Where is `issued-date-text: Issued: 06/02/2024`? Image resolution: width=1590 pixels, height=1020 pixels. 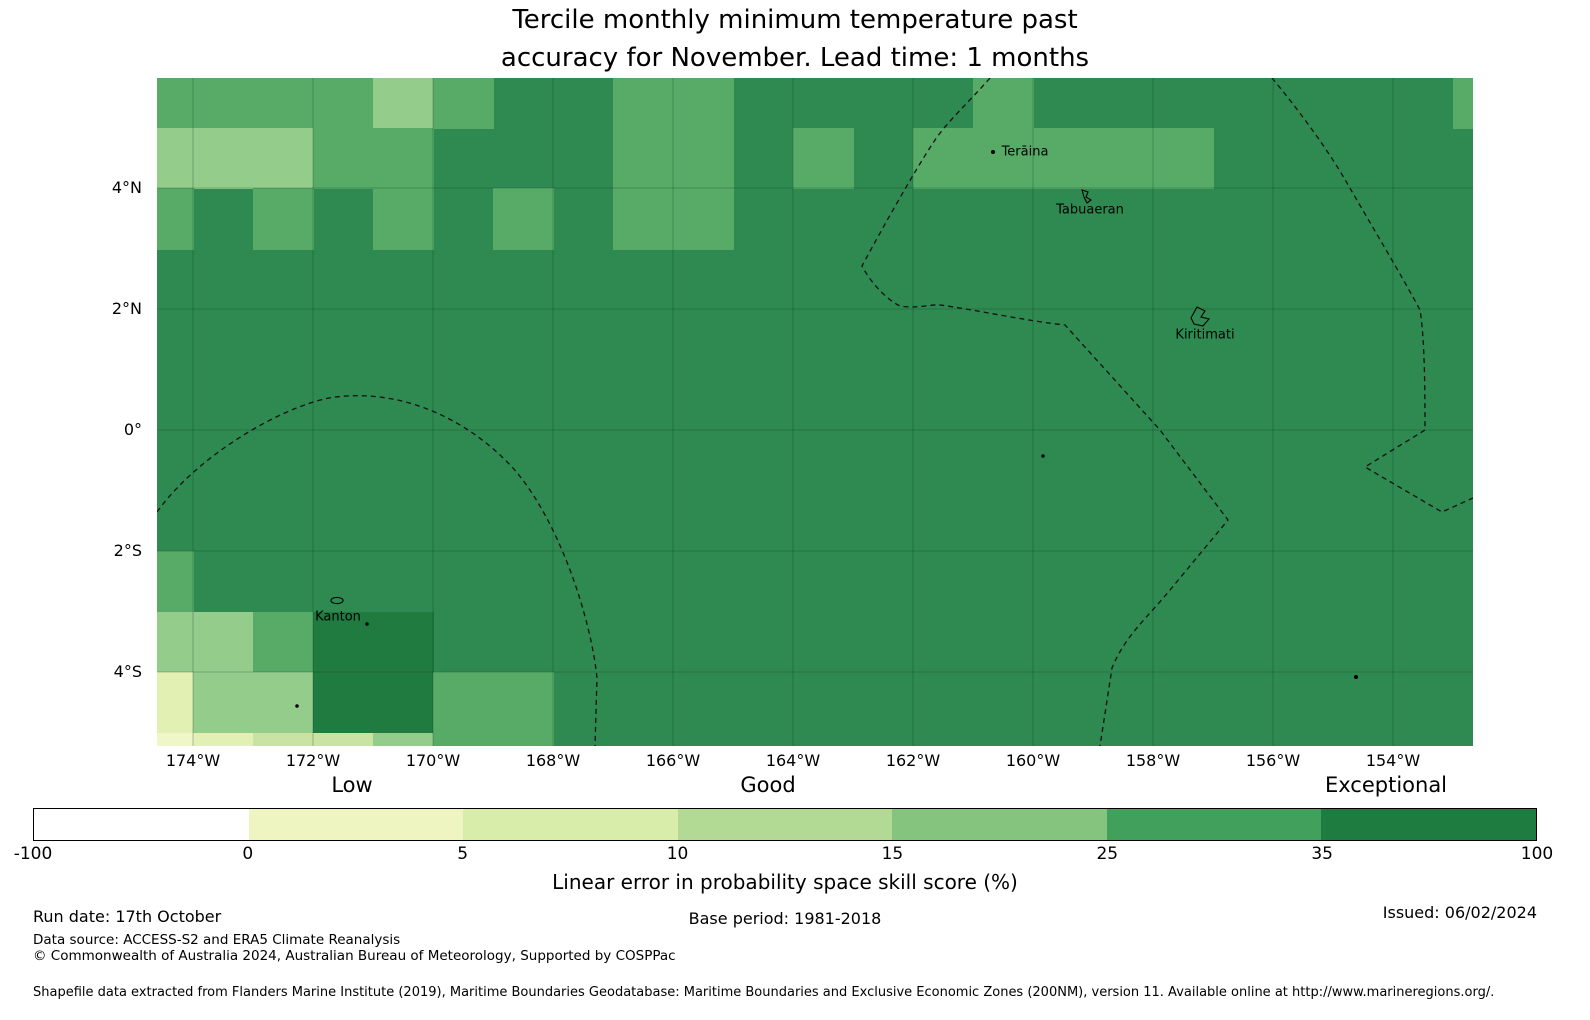
issued-date-text: Issued: 06/02/2024 is located at coordinates (1459, 912).